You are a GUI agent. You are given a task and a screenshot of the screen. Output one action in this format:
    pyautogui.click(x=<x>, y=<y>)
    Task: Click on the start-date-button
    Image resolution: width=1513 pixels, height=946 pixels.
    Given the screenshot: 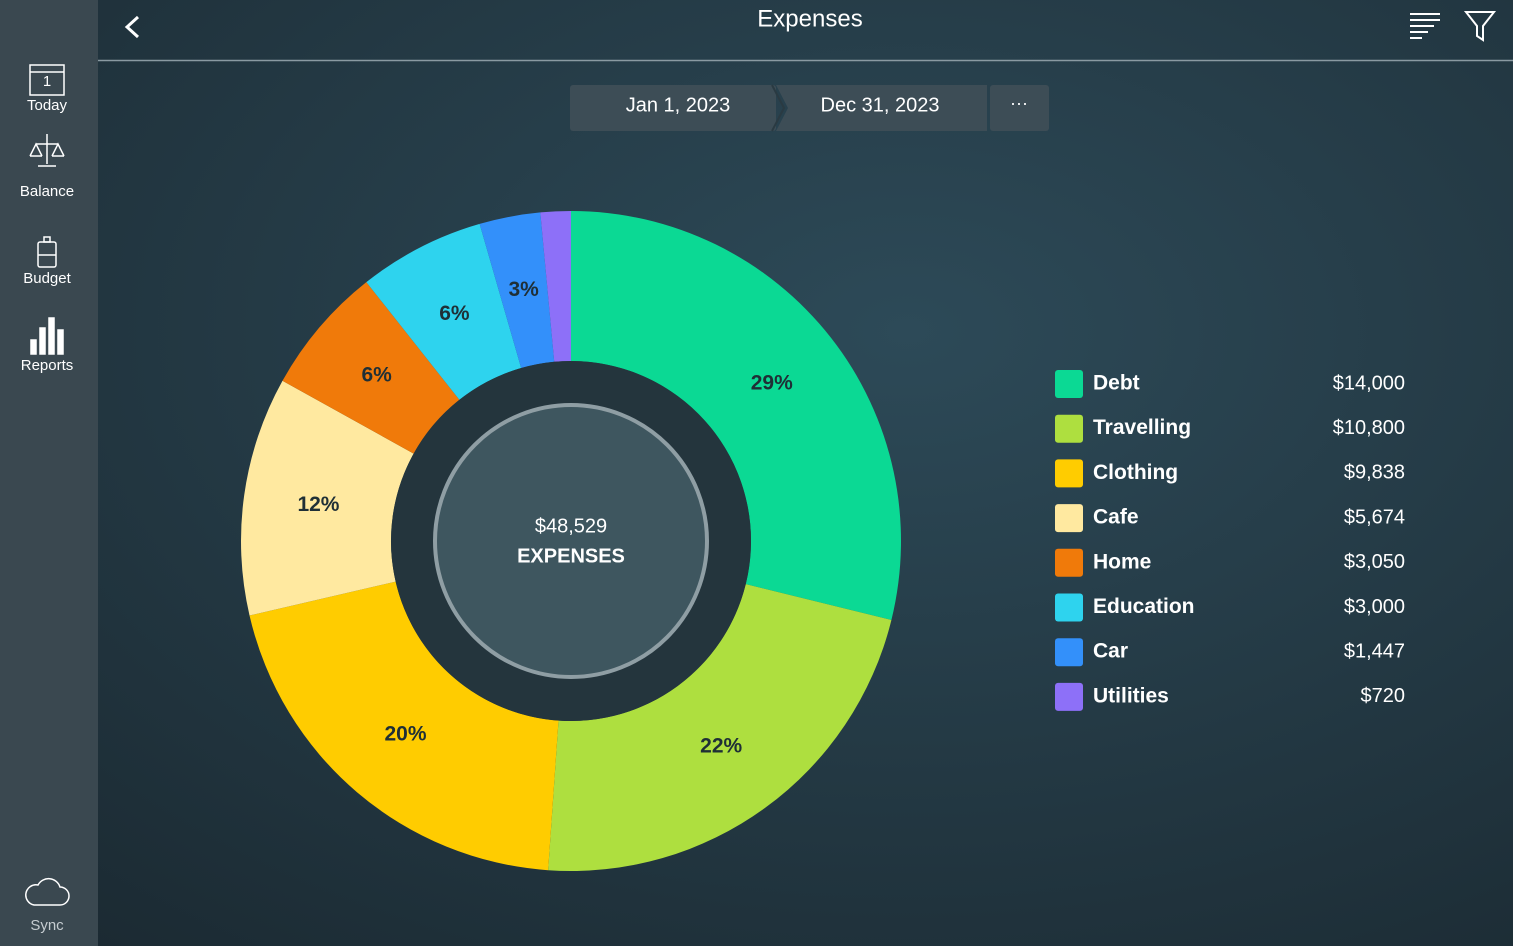 What is the action you would take?
    pyautogui.click(x=673, y=108)
    